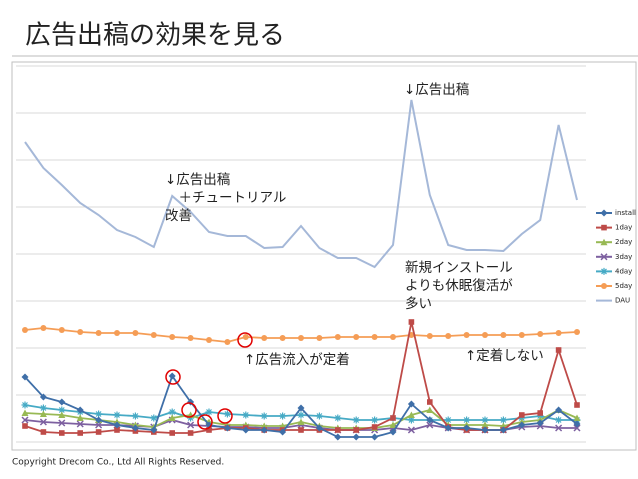  Describe the element at coordinates (623, 257) in the screenshot. I see `legend-label: 3day` at that location.